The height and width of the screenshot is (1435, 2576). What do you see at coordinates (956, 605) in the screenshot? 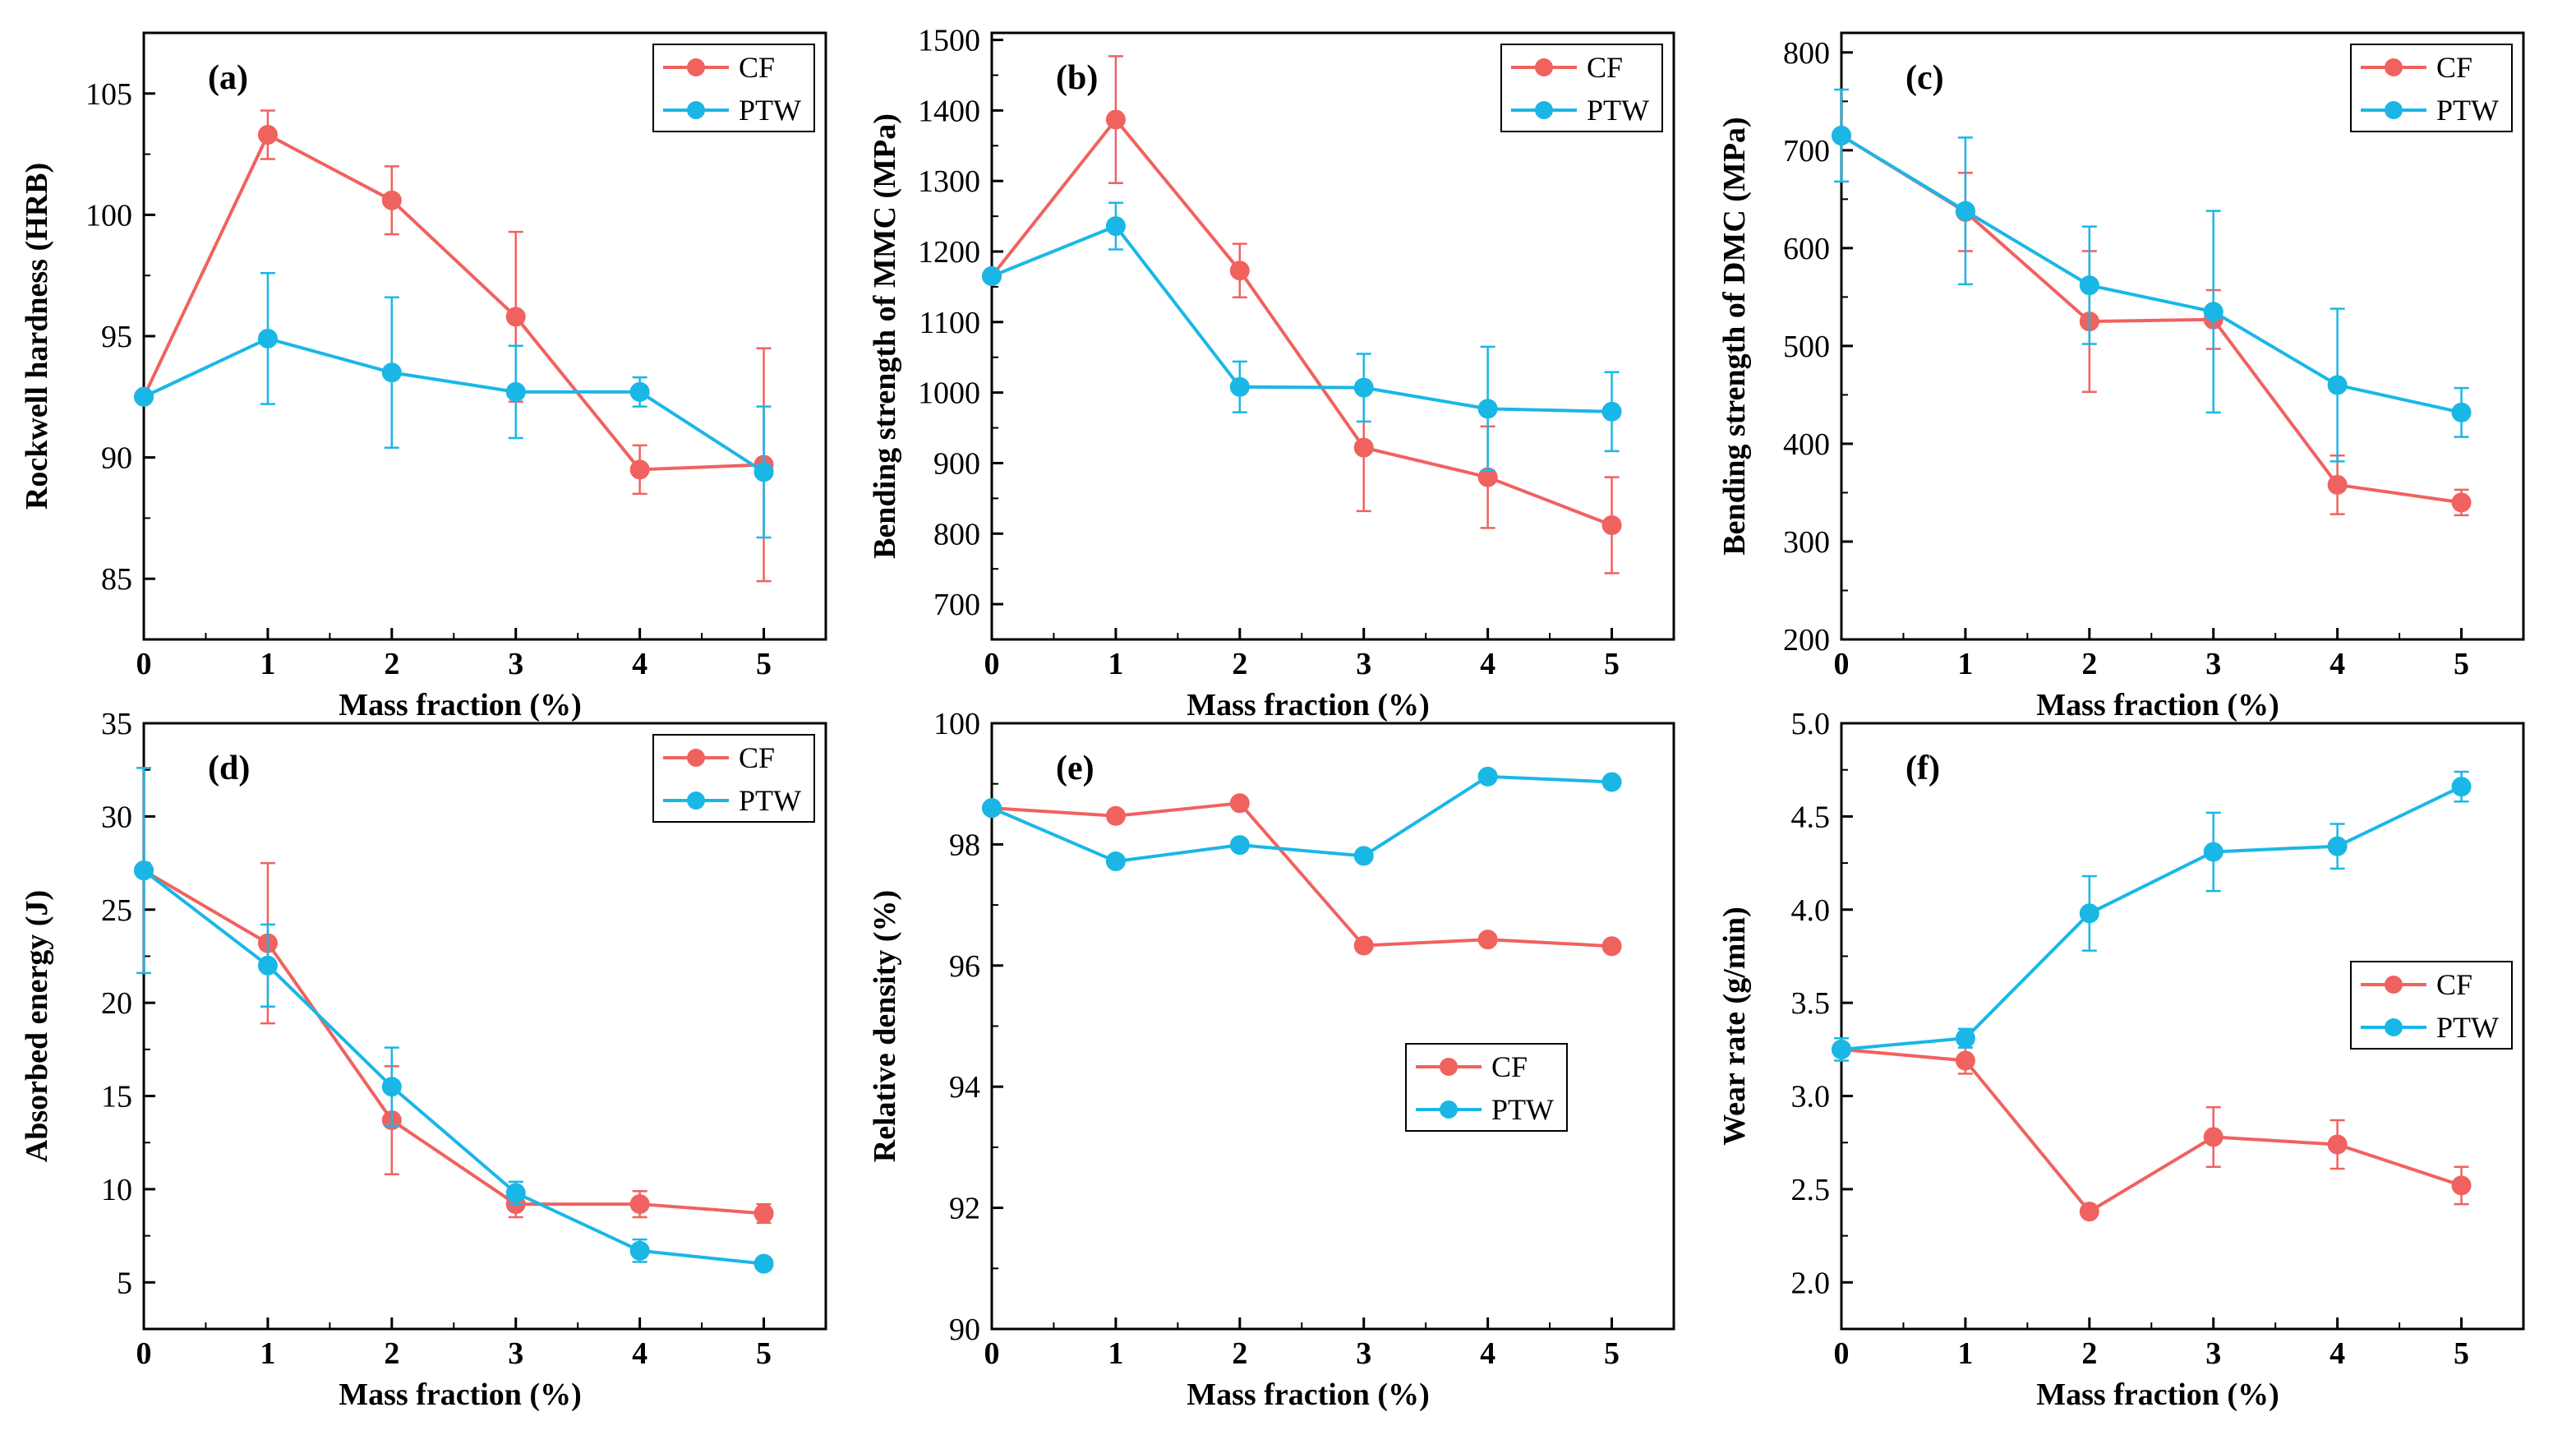
I see `y-tick-label: 700` at bounding box center [956, 605].